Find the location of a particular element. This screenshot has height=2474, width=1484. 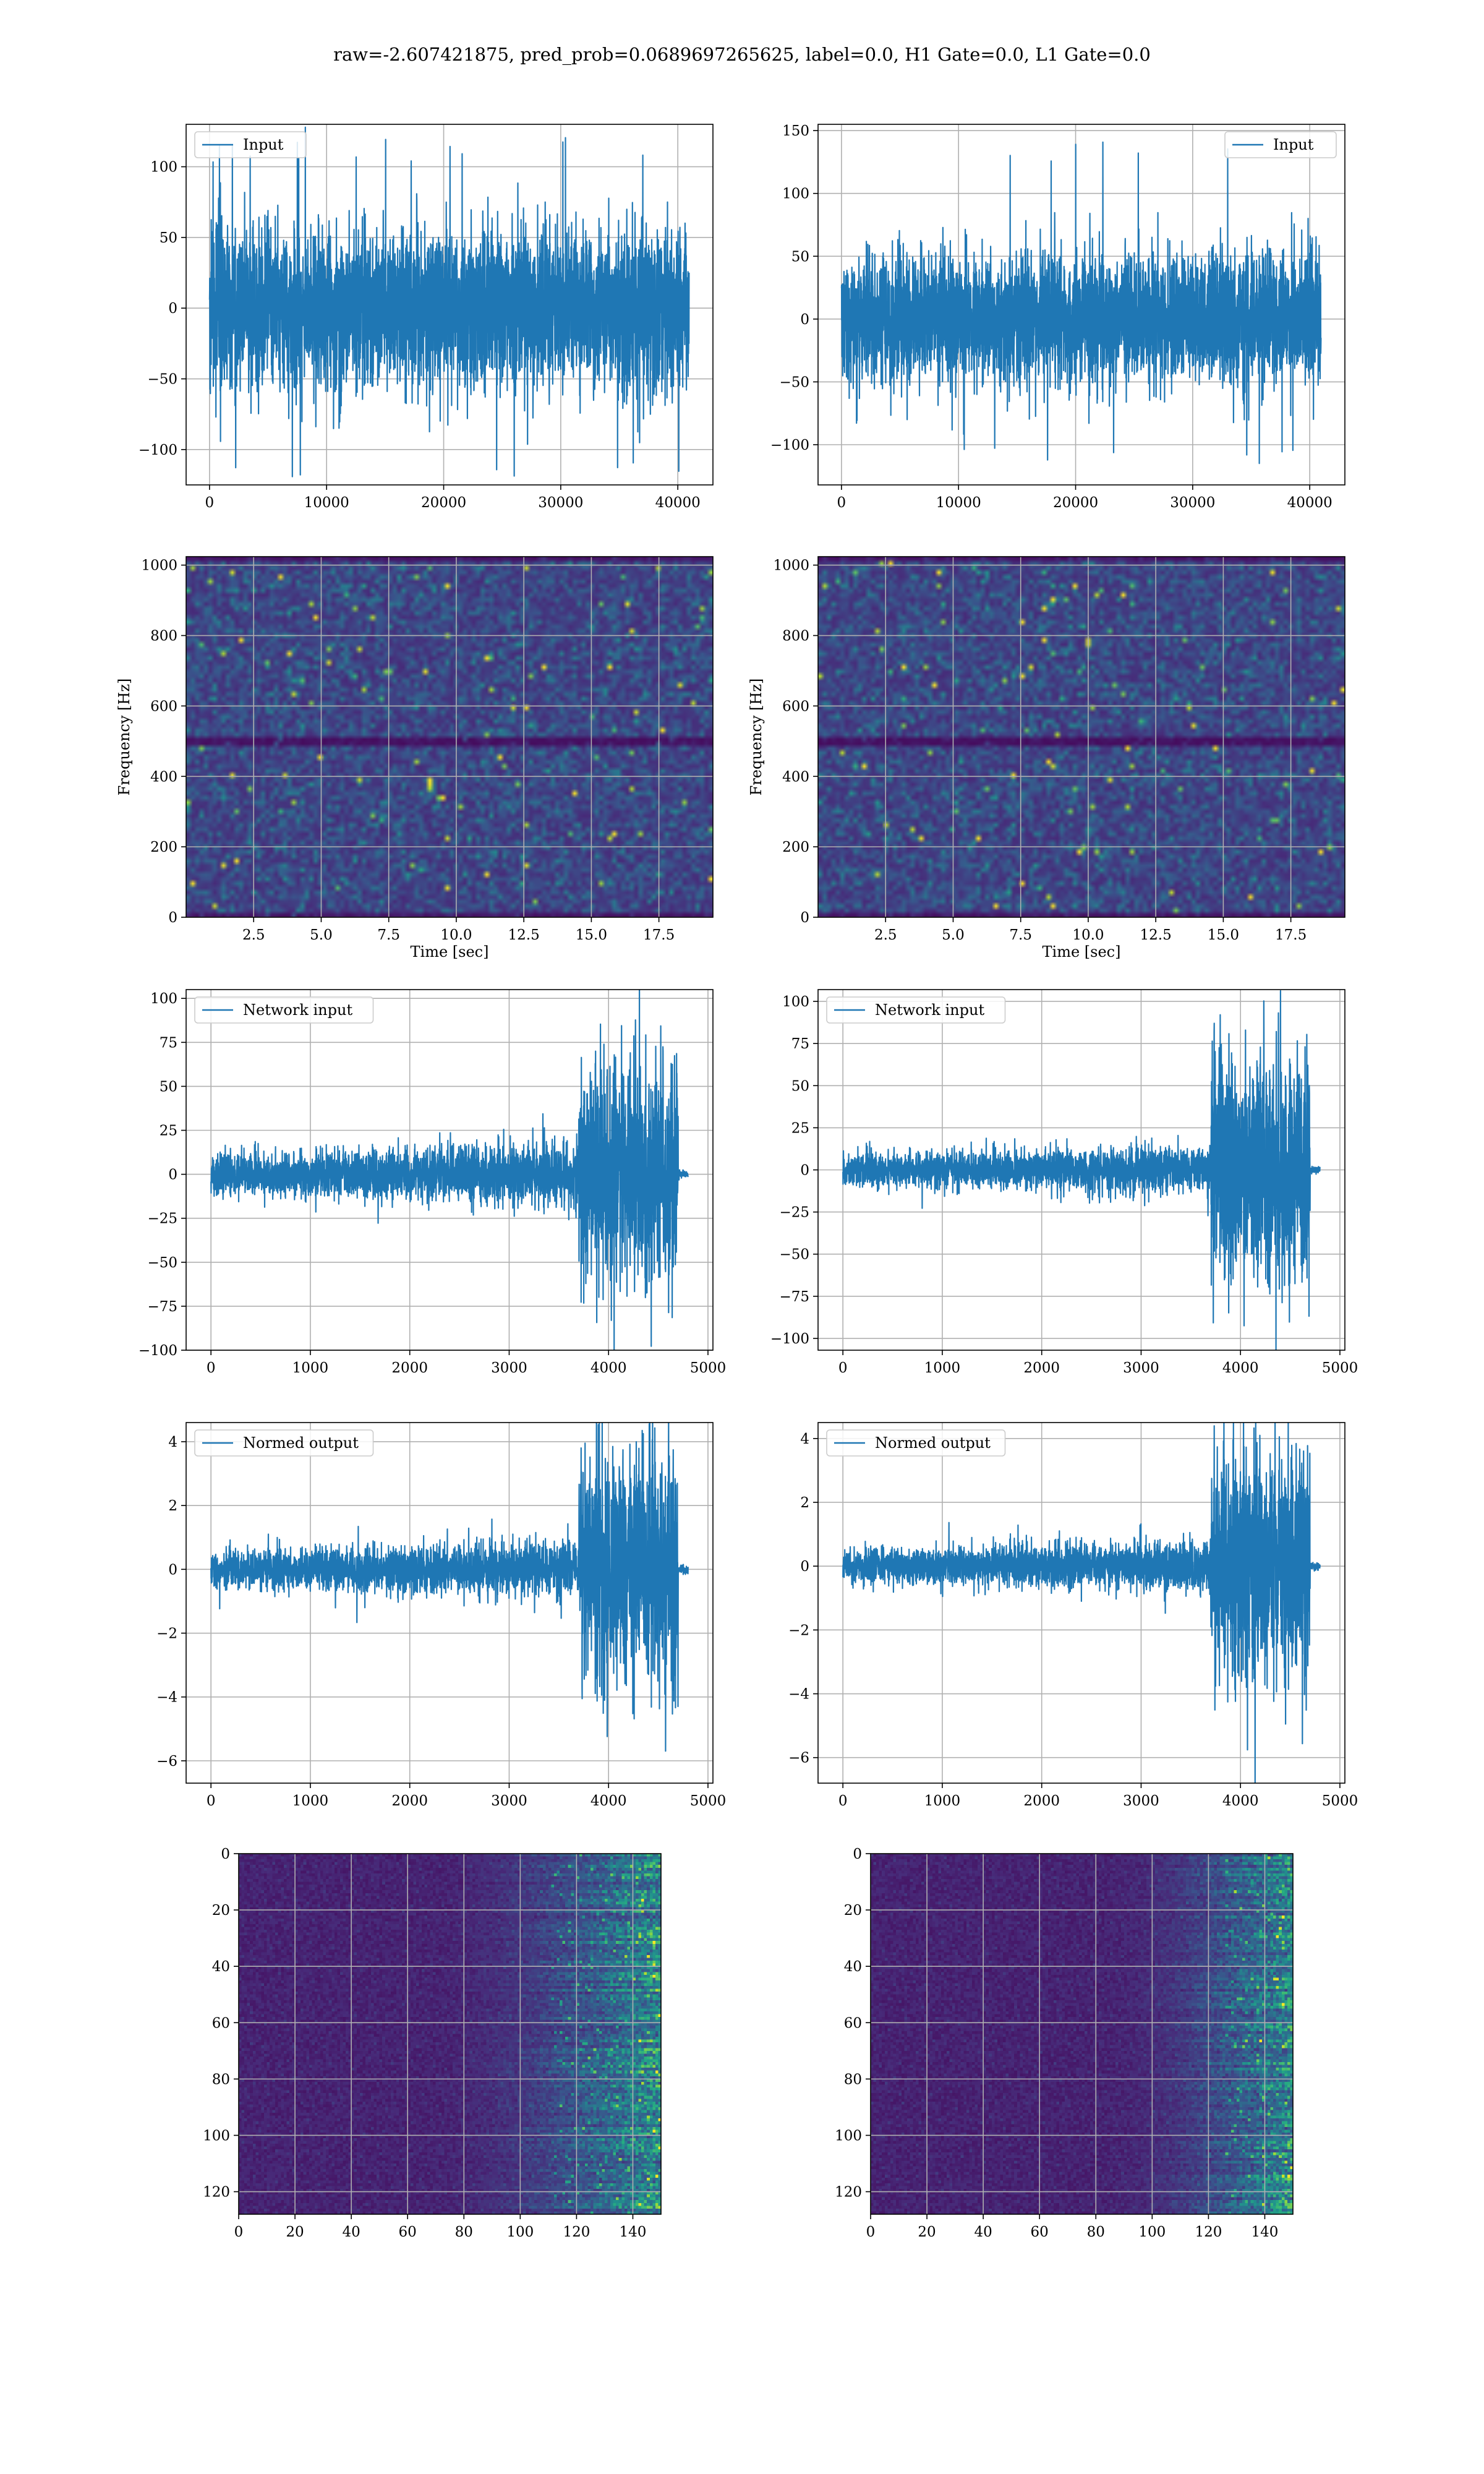

y-tick-label: 1000 is located at coordinates (791, 566).